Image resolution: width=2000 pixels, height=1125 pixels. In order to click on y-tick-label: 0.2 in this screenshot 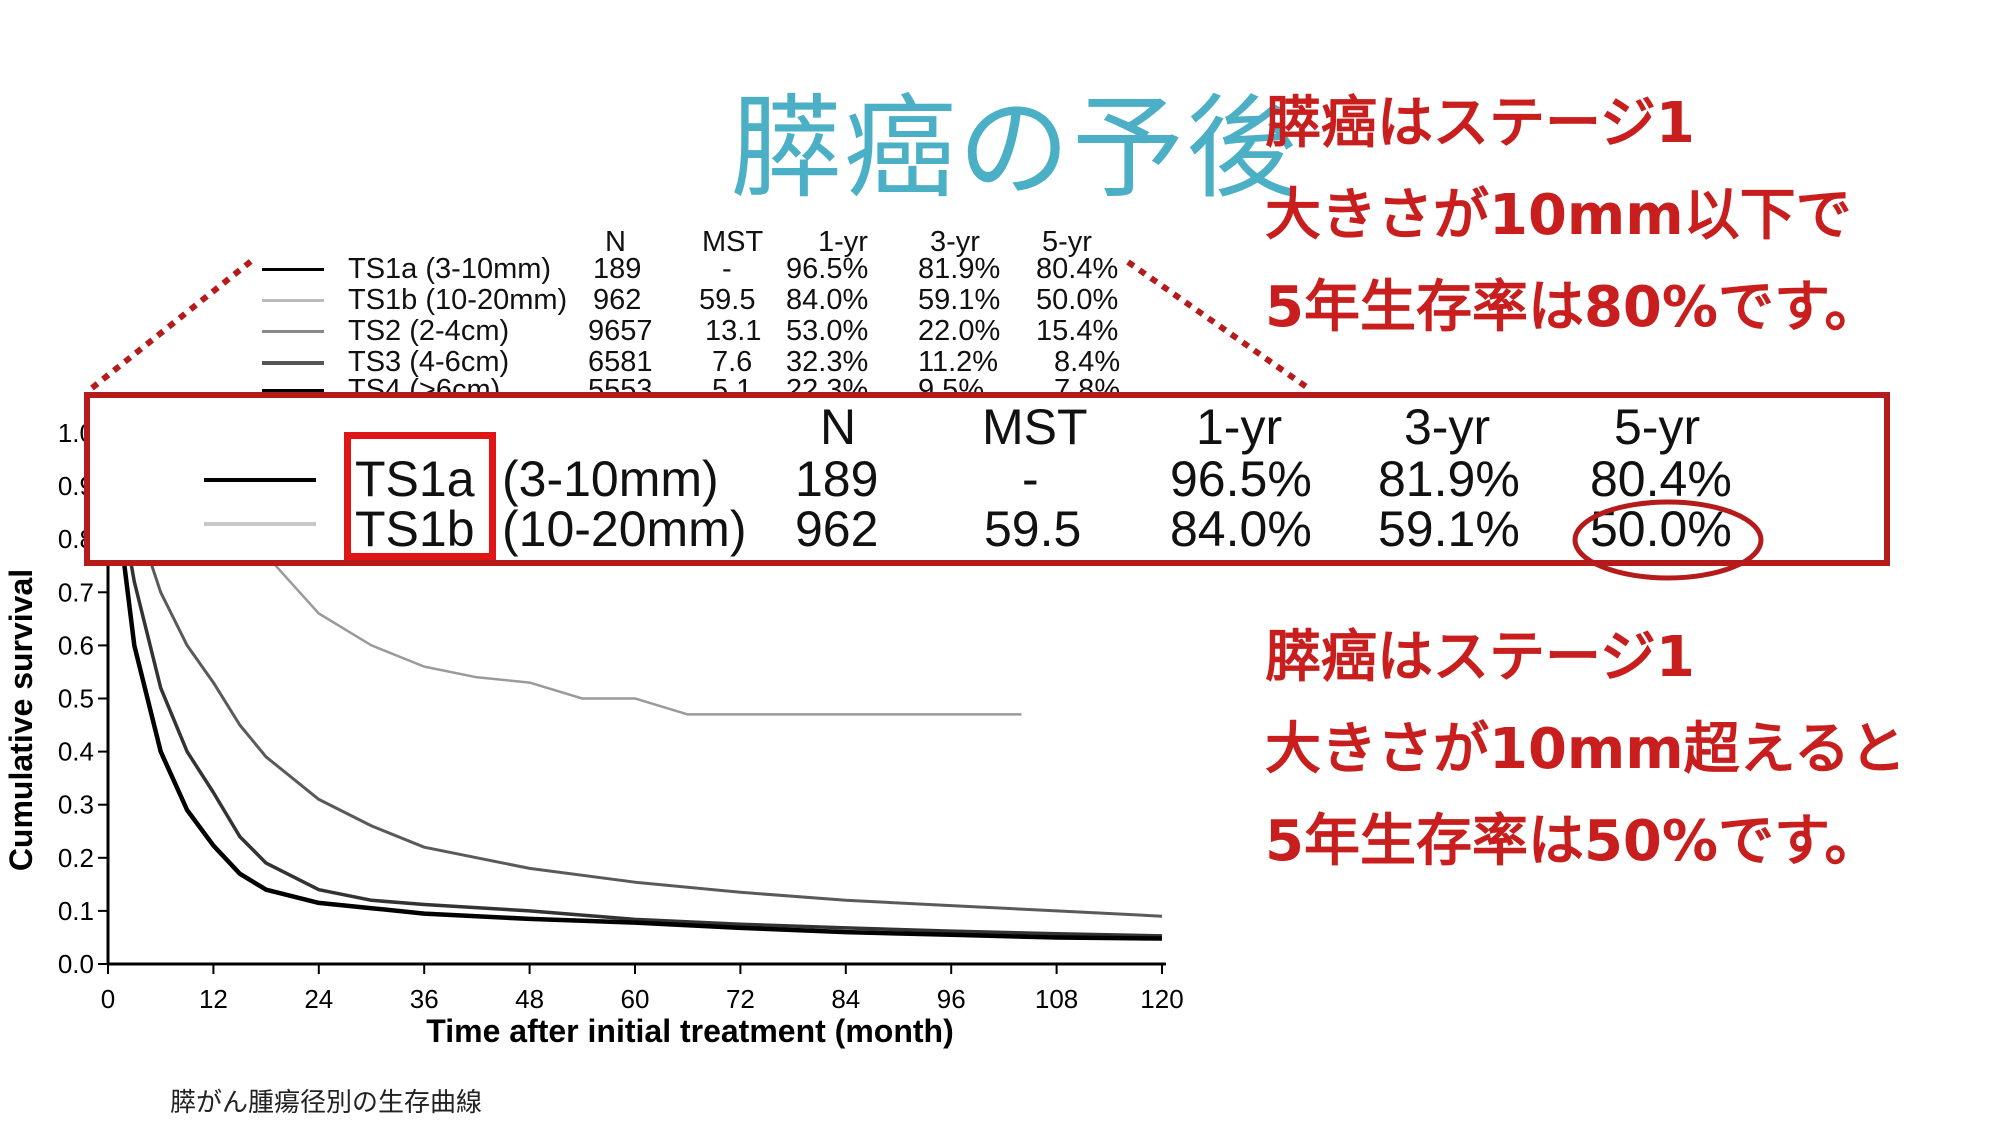, I will do `click(76, 858)`.